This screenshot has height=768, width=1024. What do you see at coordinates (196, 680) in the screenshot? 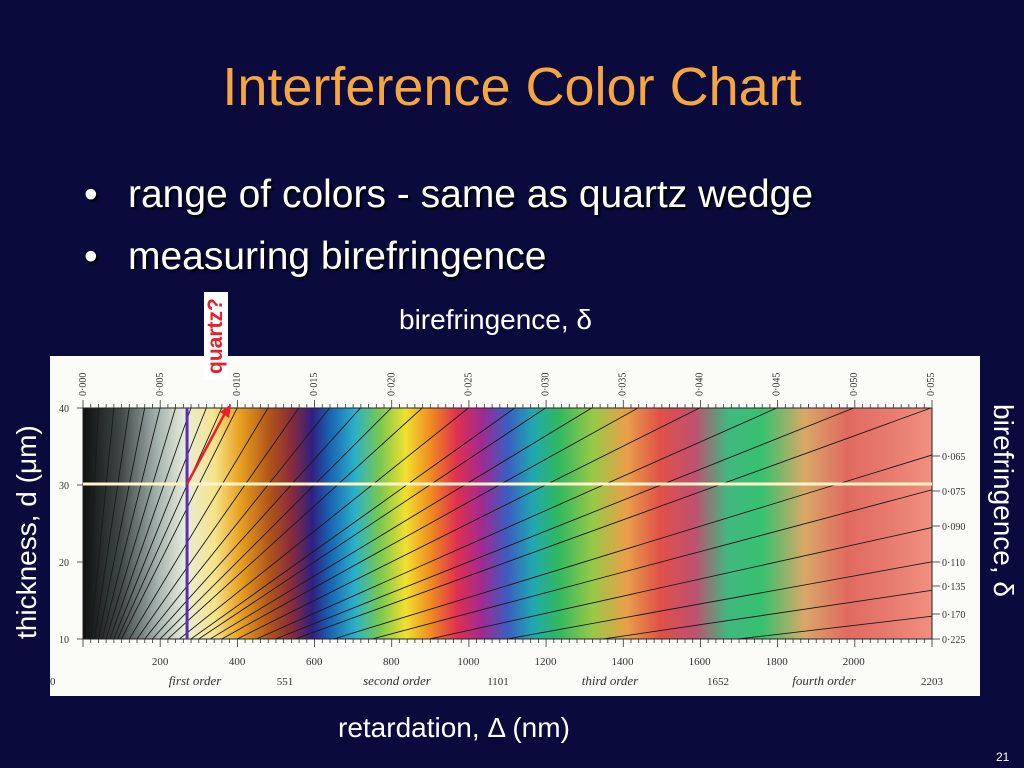
I see `order-label: first order` at bounding box center [196, 680].